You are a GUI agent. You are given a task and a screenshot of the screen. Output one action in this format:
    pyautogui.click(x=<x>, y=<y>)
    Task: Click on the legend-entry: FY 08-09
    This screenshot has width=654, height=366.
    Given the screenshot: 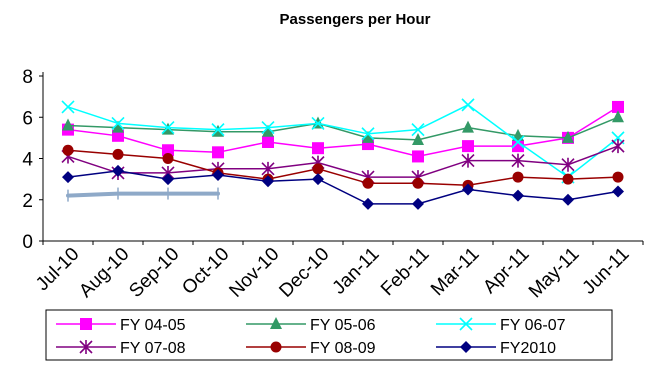 What is the action you would take?
    pyautogui.click(x=311, y=348)
    